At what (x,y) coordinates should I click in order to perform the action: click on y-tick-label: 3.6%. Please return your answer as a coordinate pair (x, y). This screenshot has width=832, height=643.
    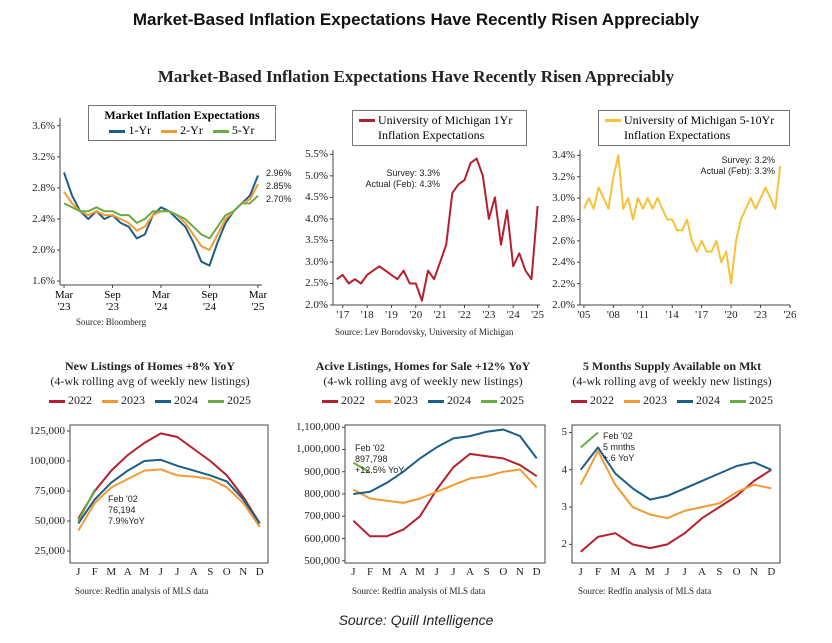
    Looking at the image, I should click on (43, 125).